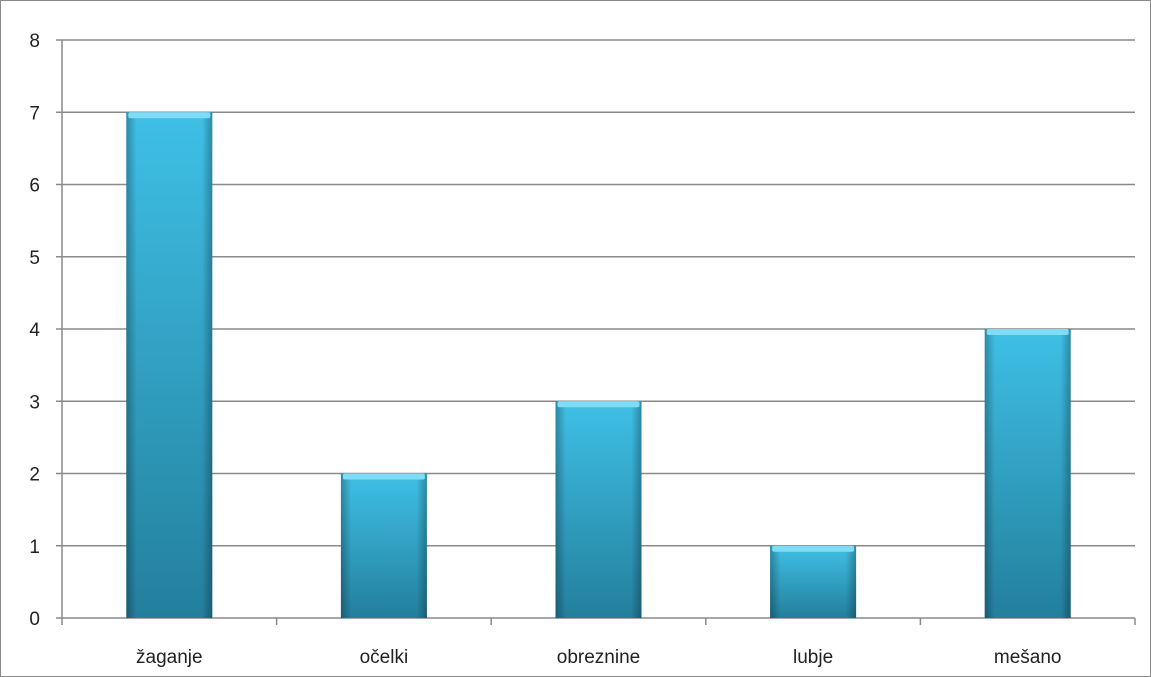  What do you see at coordinates (34, 402) in the screenshot?
I see `y-tick-label: 3` at bounding box center [34, 402].